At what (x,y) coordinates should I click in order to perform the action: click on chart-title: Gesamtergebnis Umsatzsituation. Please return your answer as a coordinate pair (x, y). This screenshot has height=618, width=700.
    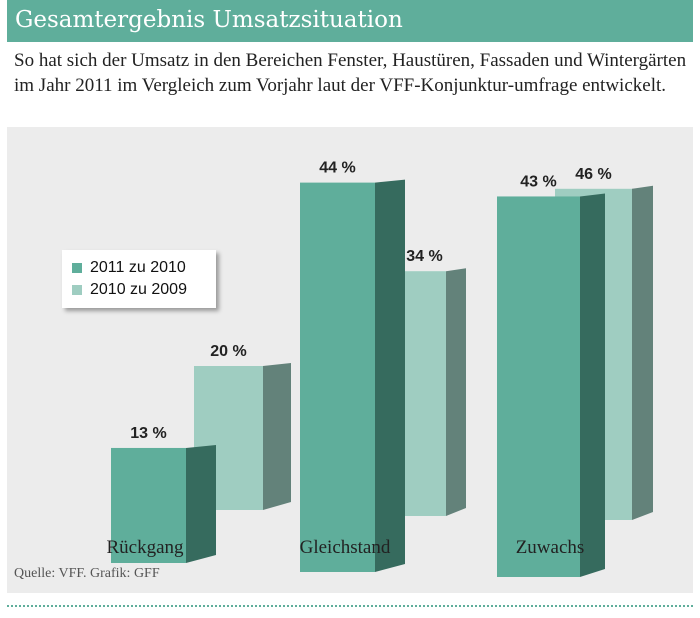
    Looking at the image, I should click on (350, 21).